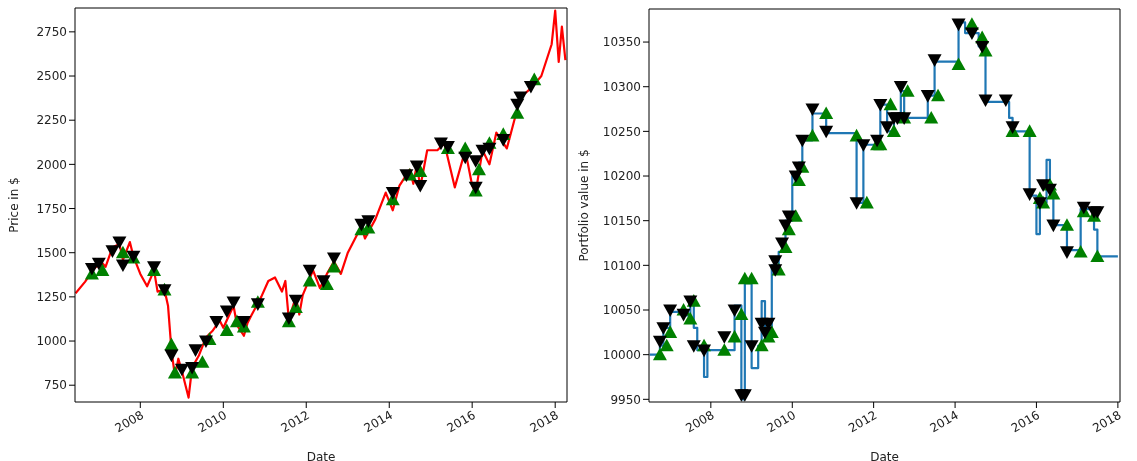 This screenshot has width=1137, height=461. Describe the element at coordinates (621, 86) in the screenshot. I see `y-tick-label: 10300` at that location.